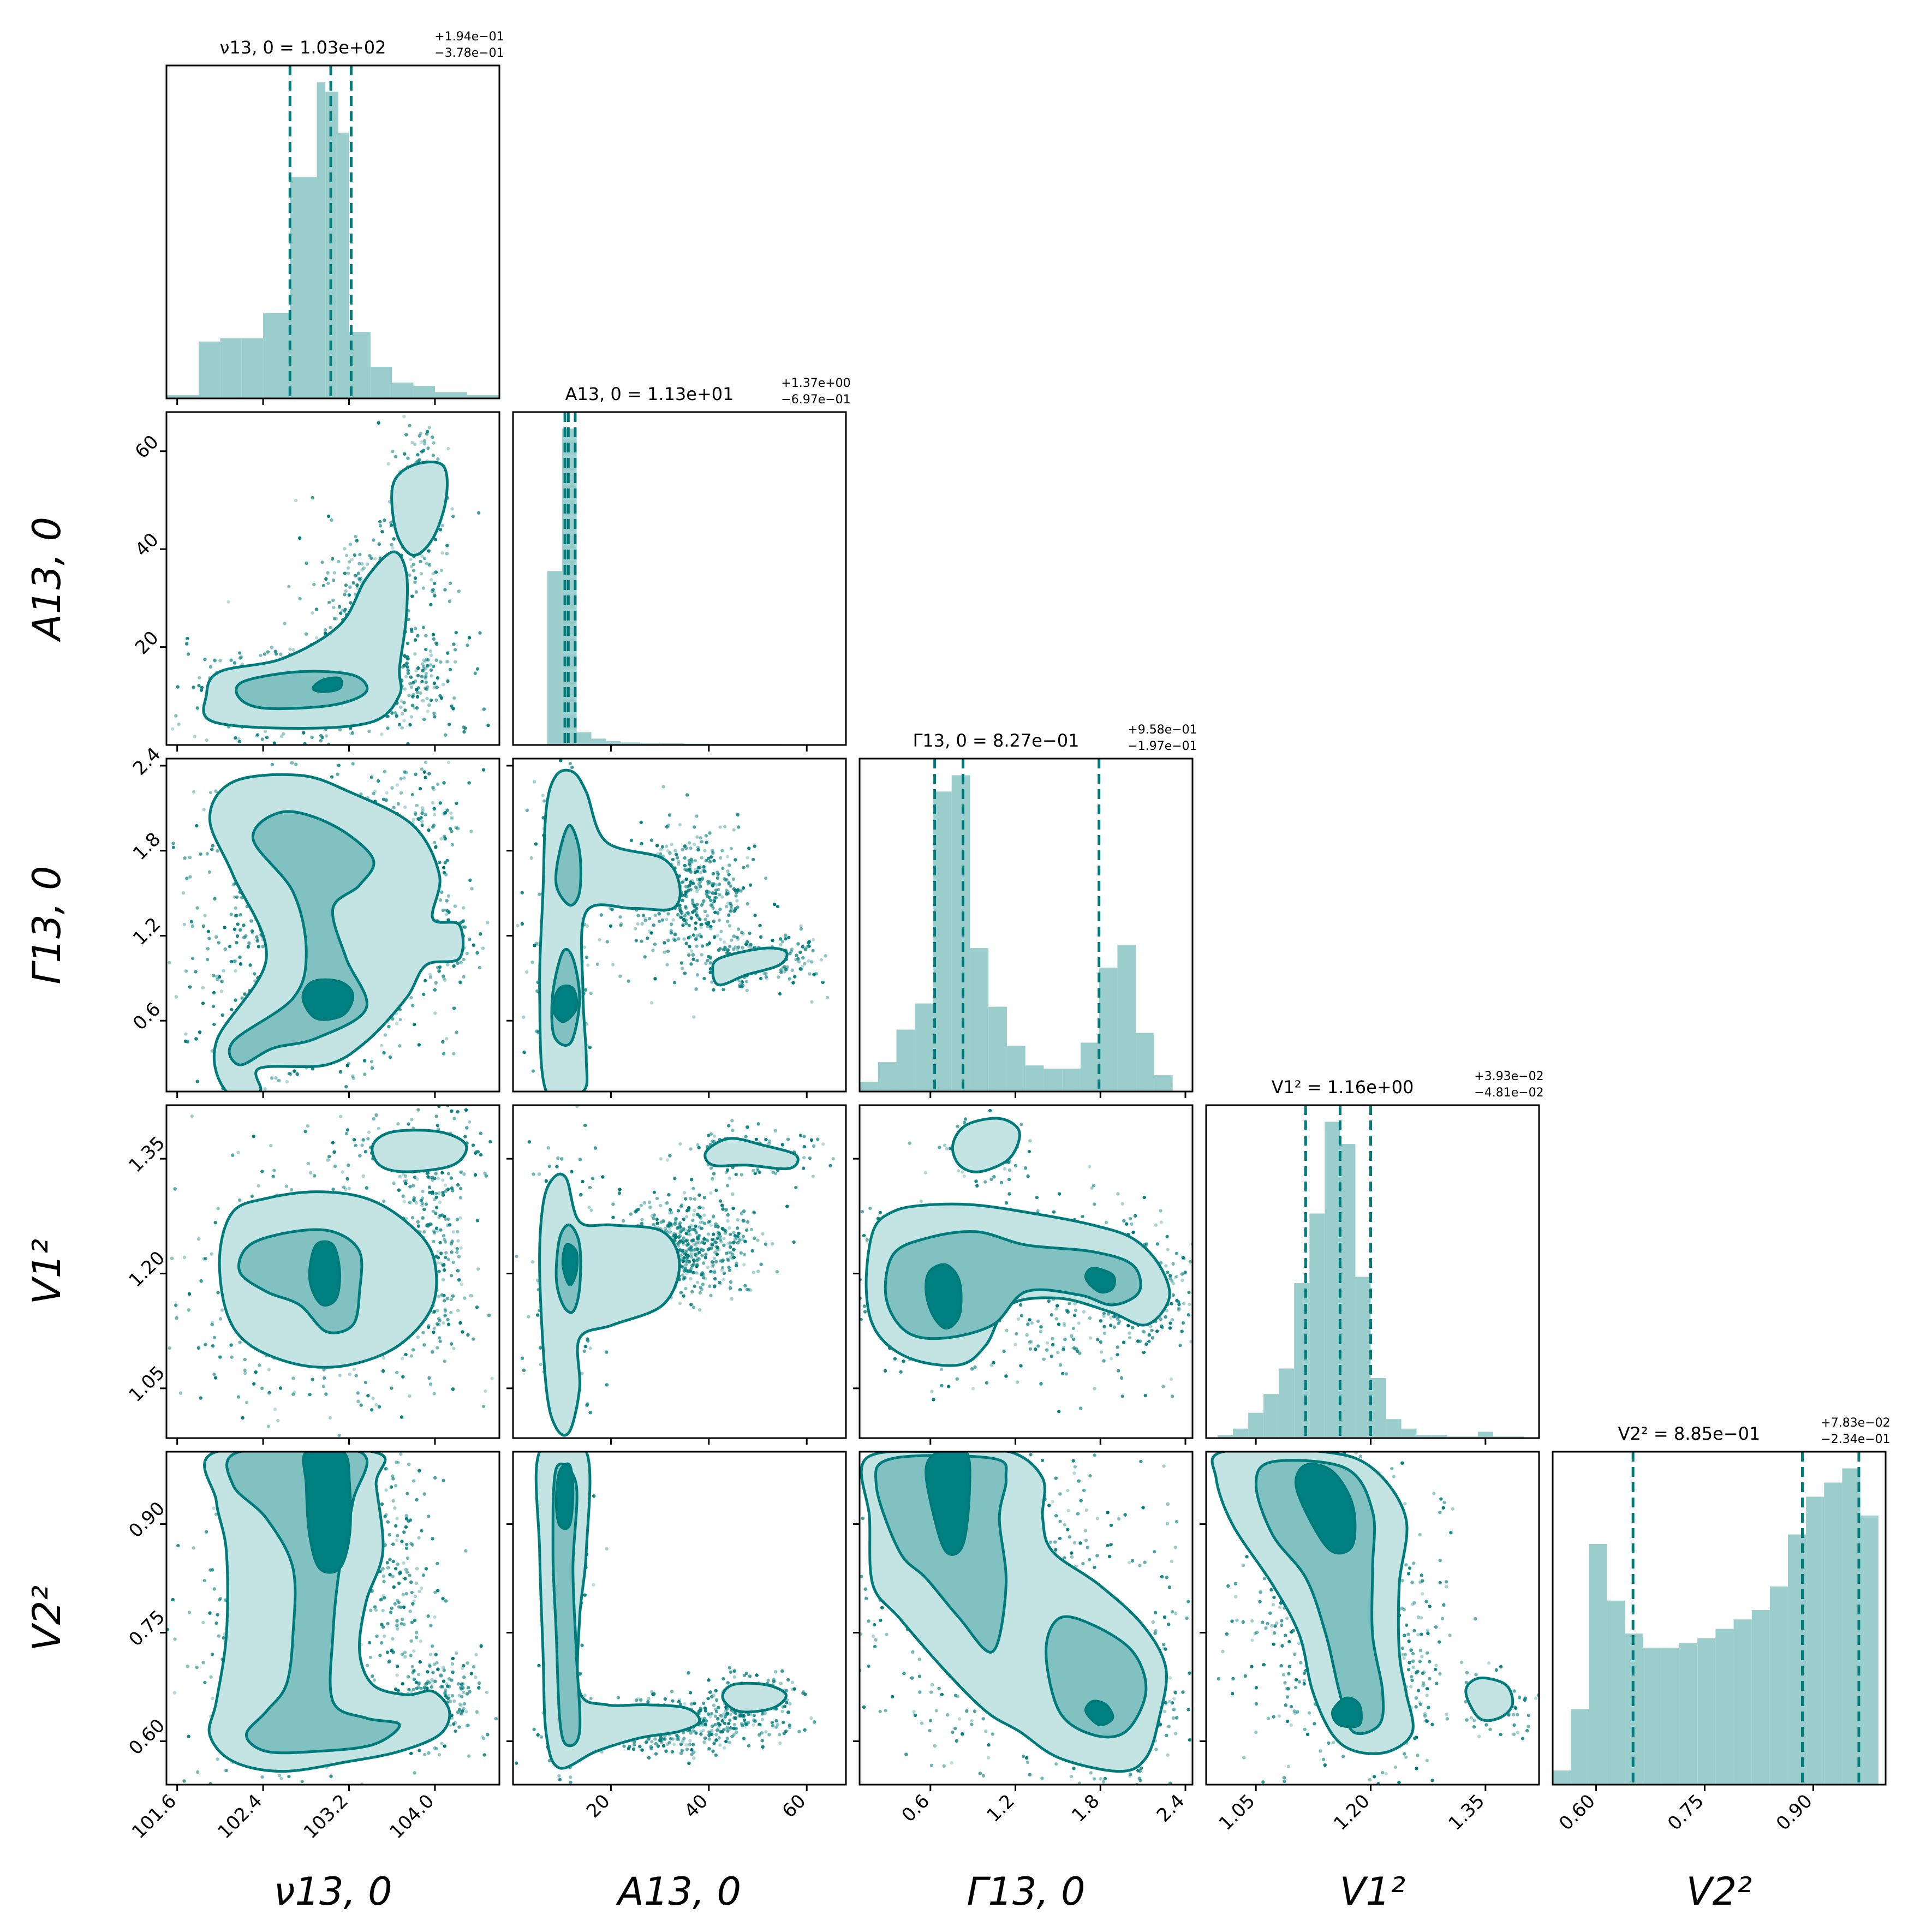 This screenshot has height=1932, width=1932. What do you see at coordinates (483, 396) in the screenshot?
I see `hist-bar` at bounding box center [483, 396].